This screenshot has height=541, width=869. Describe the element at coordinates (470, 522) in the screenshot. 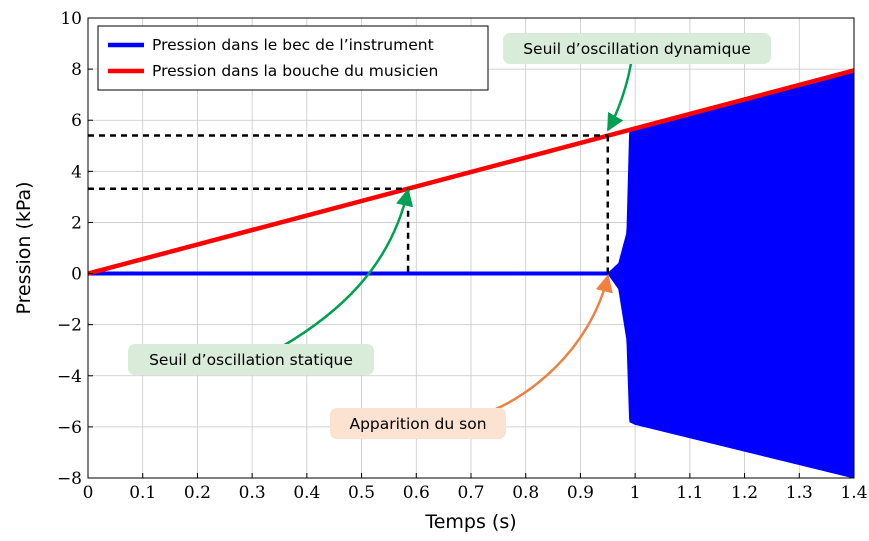

I see `x-axis-label: Temps (s)` at that location.